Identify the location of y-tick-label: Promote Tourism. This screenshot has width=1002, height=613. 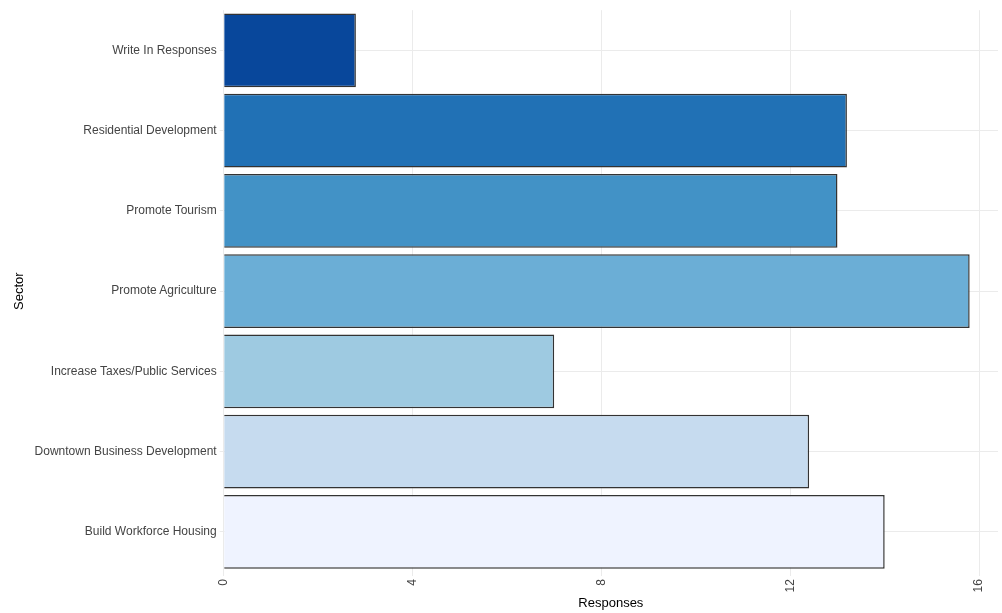
(171, 210).